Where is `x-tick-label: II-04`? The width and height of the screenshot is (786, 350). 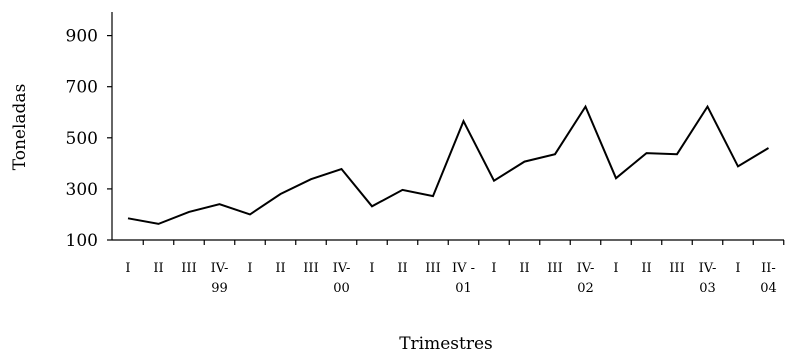 x-tick-label: II-04 is located at coordinates (768, 278).